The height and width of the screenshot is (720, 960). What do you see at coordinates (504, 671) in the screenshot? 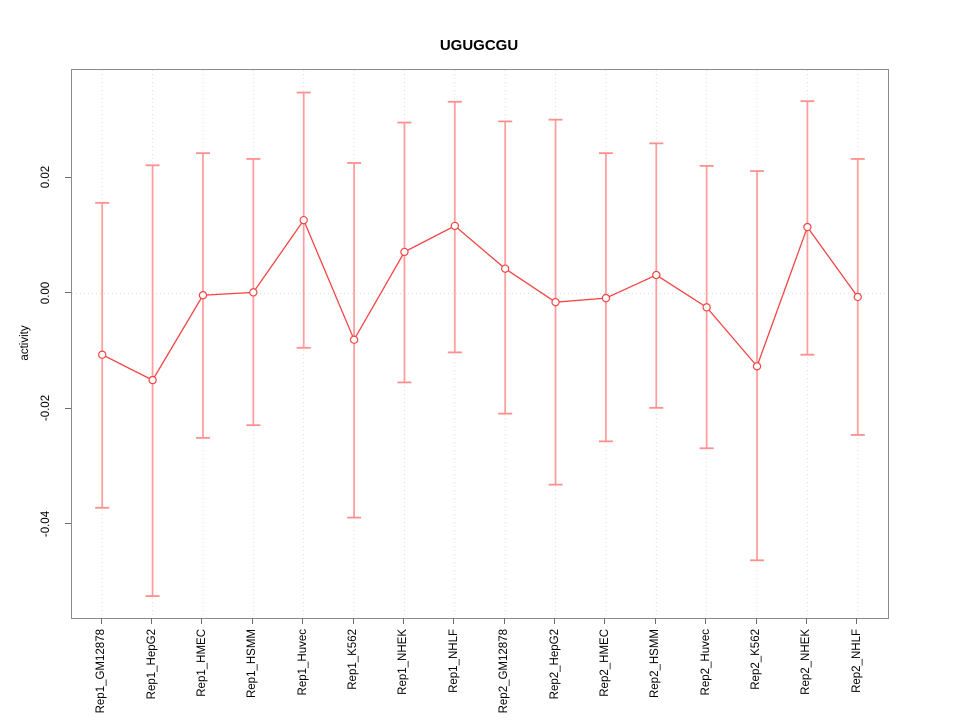
I see `x-tick-label: Rep2_GM12878` at bounding box center [504, 671].